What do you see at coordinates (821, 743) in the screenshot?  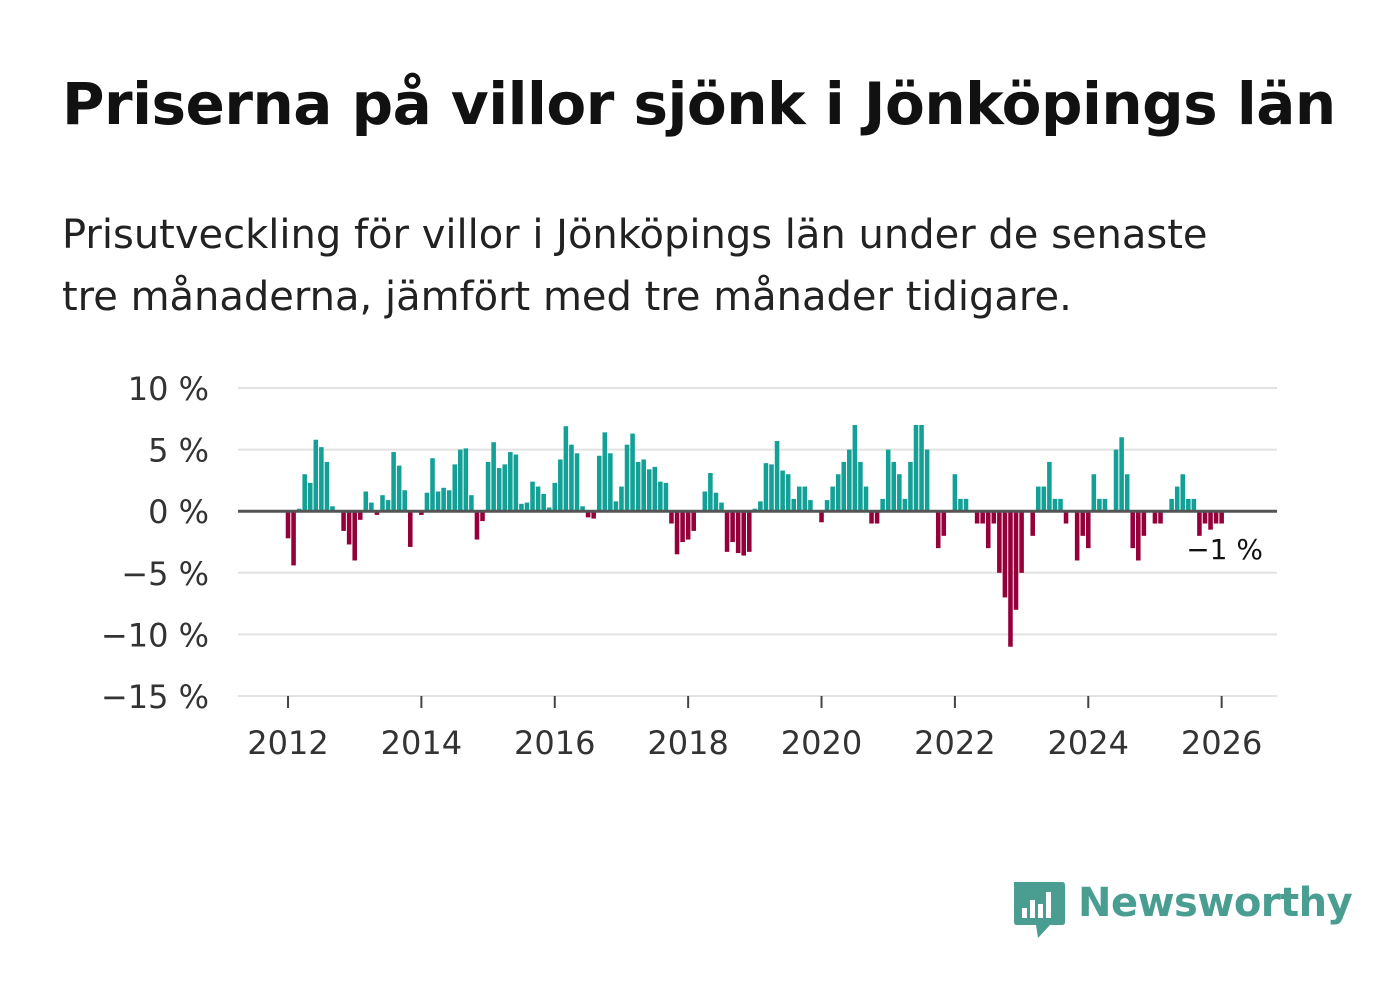 I see `x-tick-label: 2020` at bounding box center [821, 743].